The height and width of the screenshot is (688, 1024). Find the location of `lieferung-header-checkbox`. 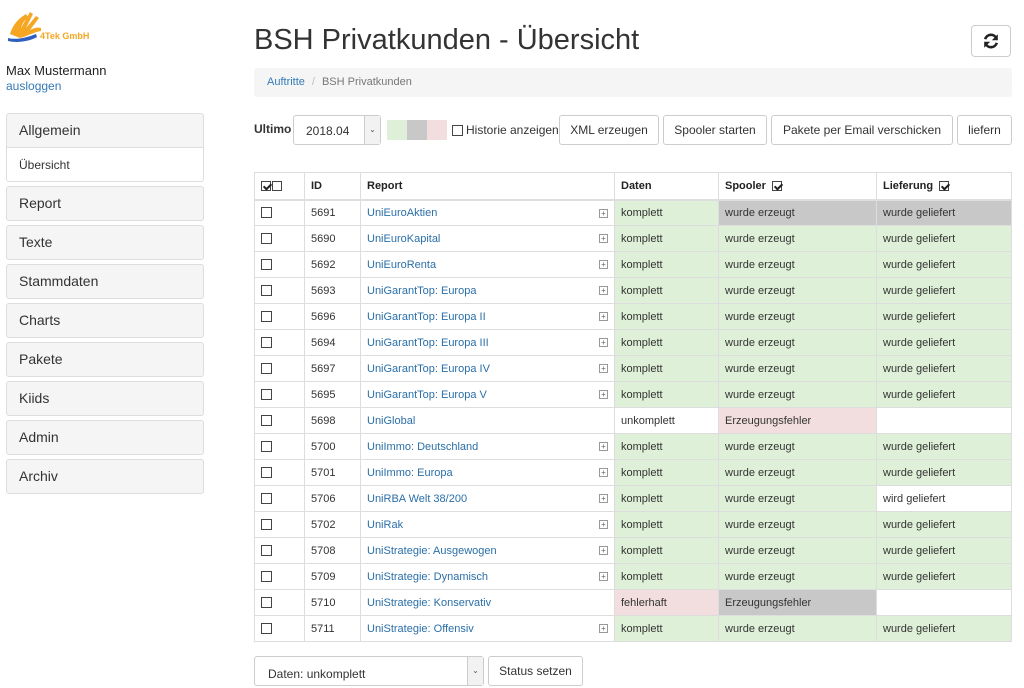

lieferung-header-checkbox is located at coordinates (944, 185).